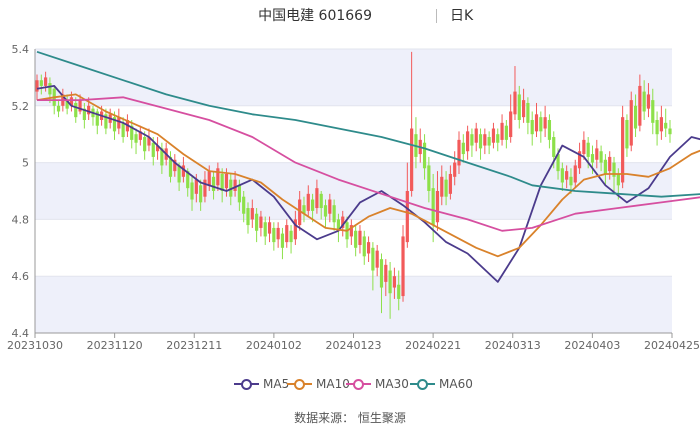 The height and width of the screenshot is (426, 700). I want to click on legend-circle-ma60, so click(422, 384).